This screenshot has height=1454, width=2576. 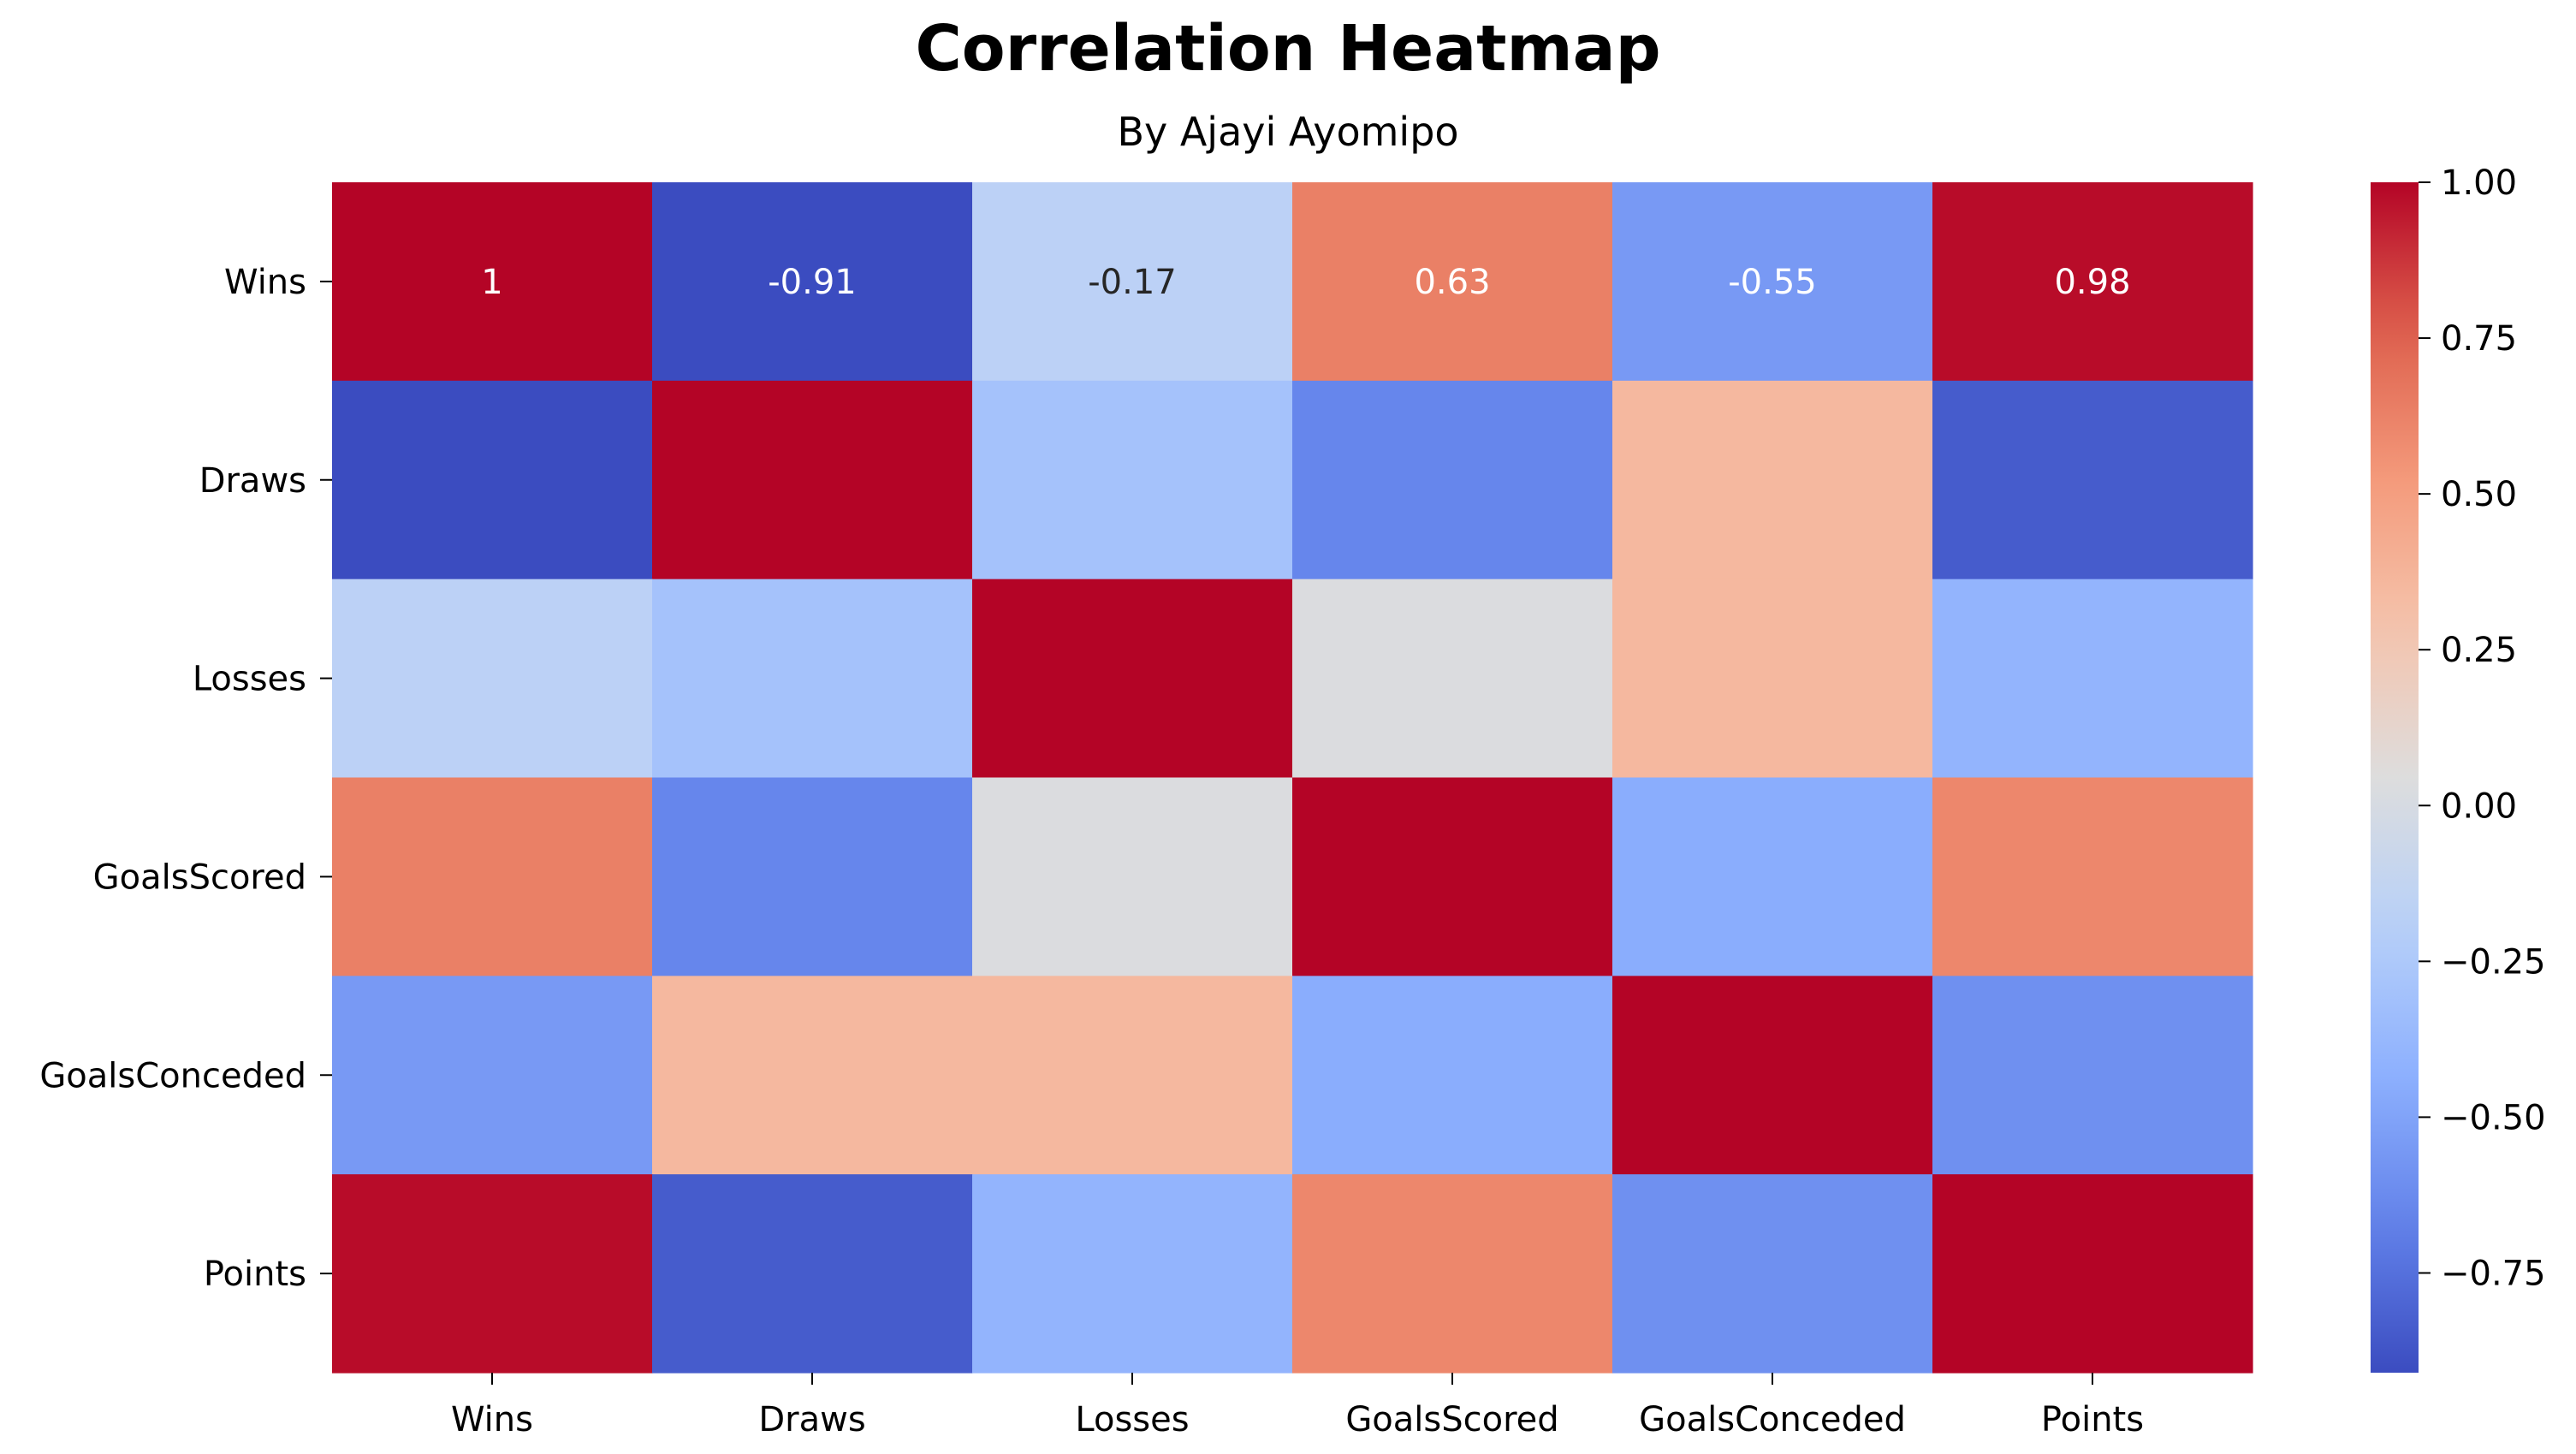 I want to click on colorbar-tick-label: 0.75, so click(x=2479, y=339).